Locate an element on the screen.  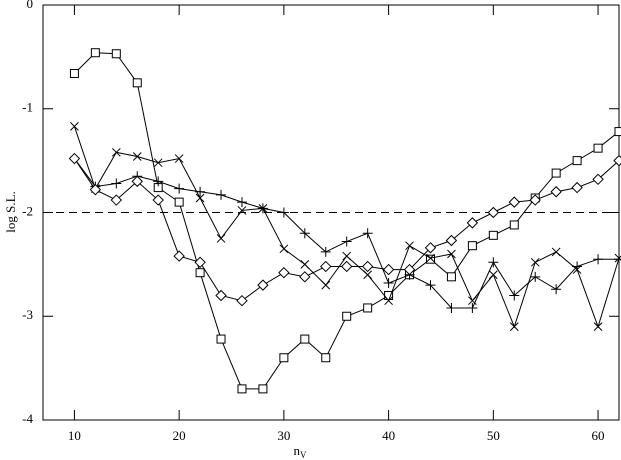
y-tick-label: -1 is located at coordinates (27, 107).